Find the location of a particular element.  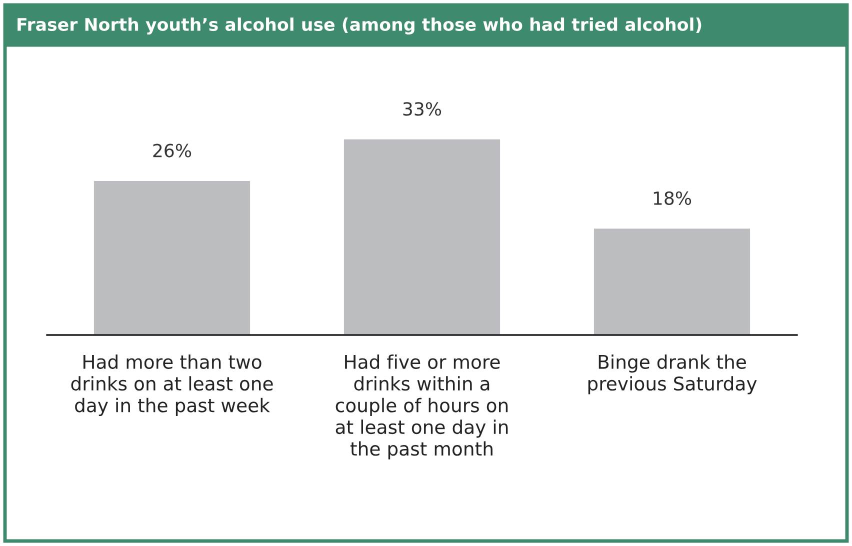

x-tick-label: Had five or more drinks within a couple of hours on at least one day in the past month is located at coordinates (422, 407).